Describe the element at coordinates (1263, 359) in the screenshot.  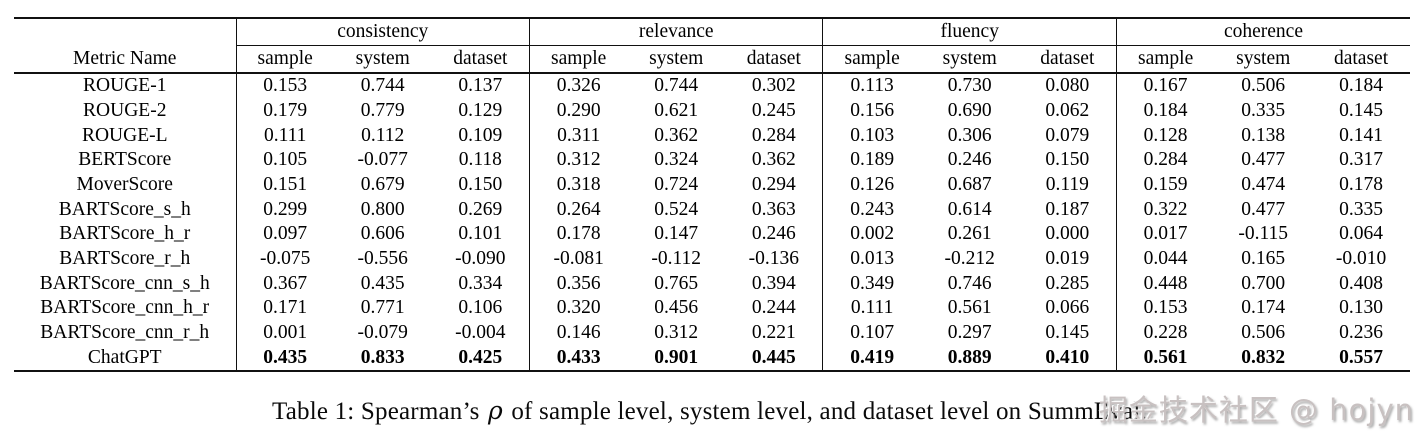
I see `value-cell: 0.832` at that location.